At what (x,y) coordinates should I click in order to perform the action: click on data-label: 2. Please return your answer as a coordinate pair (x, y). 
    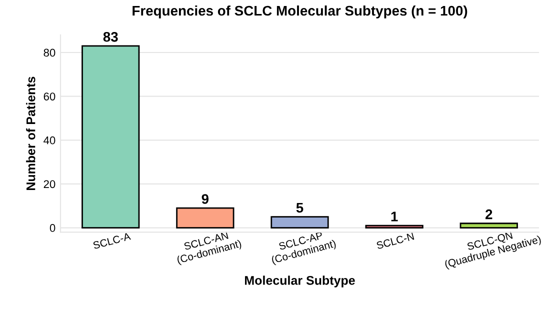
    Looking at the image, I should click on (489, 214).